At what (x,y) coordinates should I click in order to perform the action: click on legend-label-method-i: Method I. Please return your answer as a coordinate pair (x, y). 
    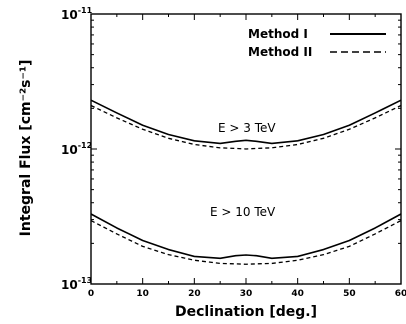
    Looking at the image, I should click on (278, 34).